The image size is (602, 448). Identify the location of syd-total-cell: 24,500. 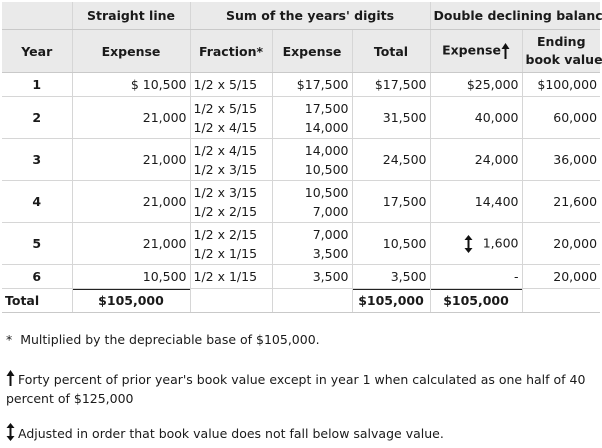
(391, 159).